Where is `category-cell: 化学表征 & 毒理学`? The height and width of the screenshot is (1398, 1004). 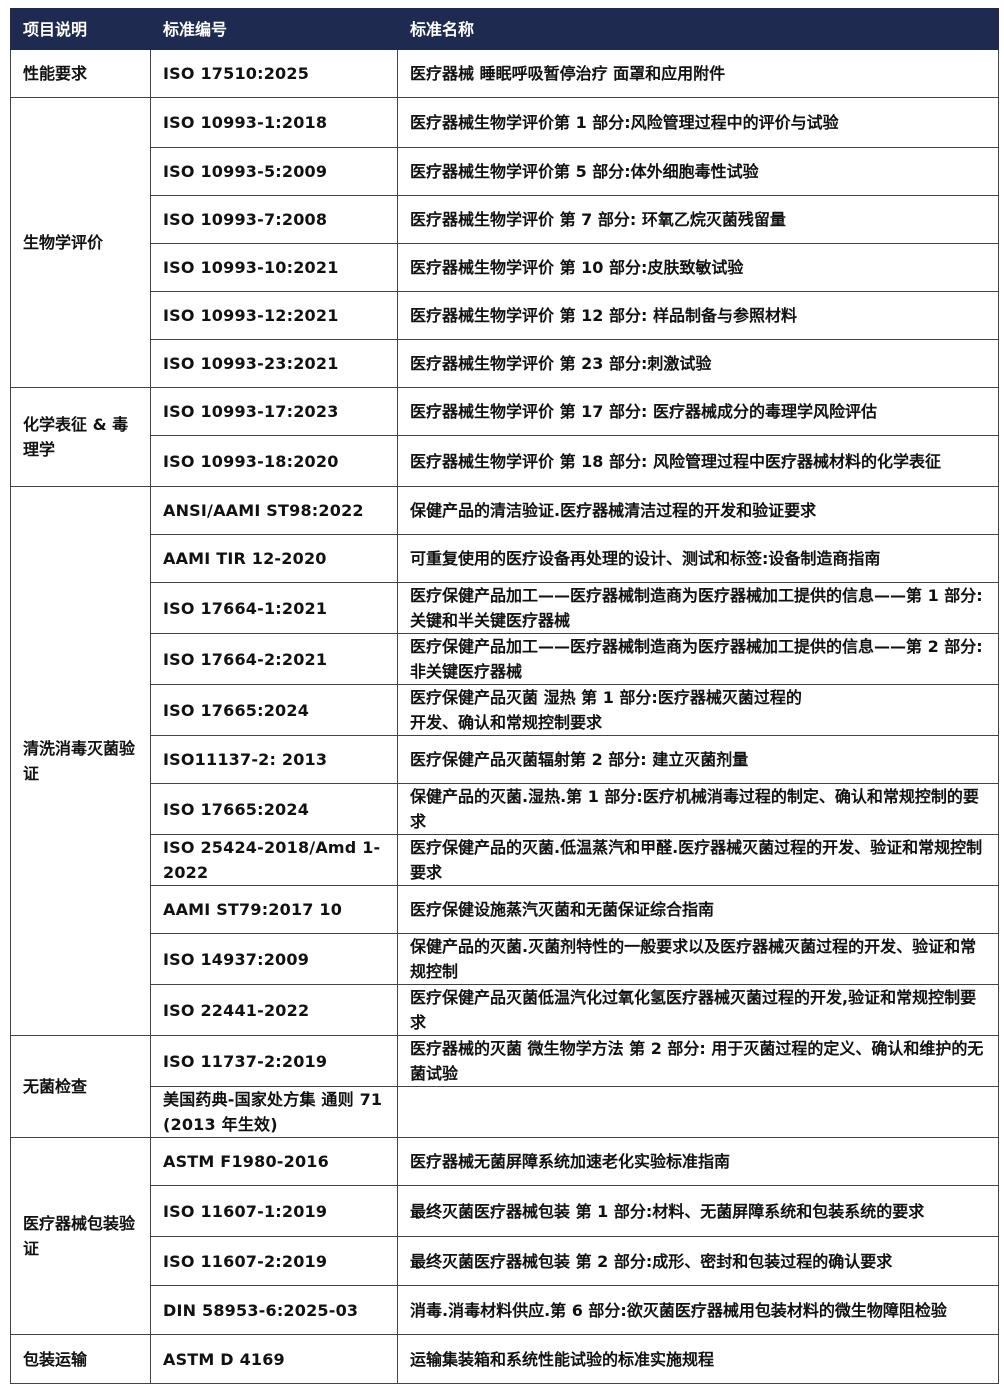
category-cell: 化学表征 & 毒理学 is located at coordinates (80, 437).